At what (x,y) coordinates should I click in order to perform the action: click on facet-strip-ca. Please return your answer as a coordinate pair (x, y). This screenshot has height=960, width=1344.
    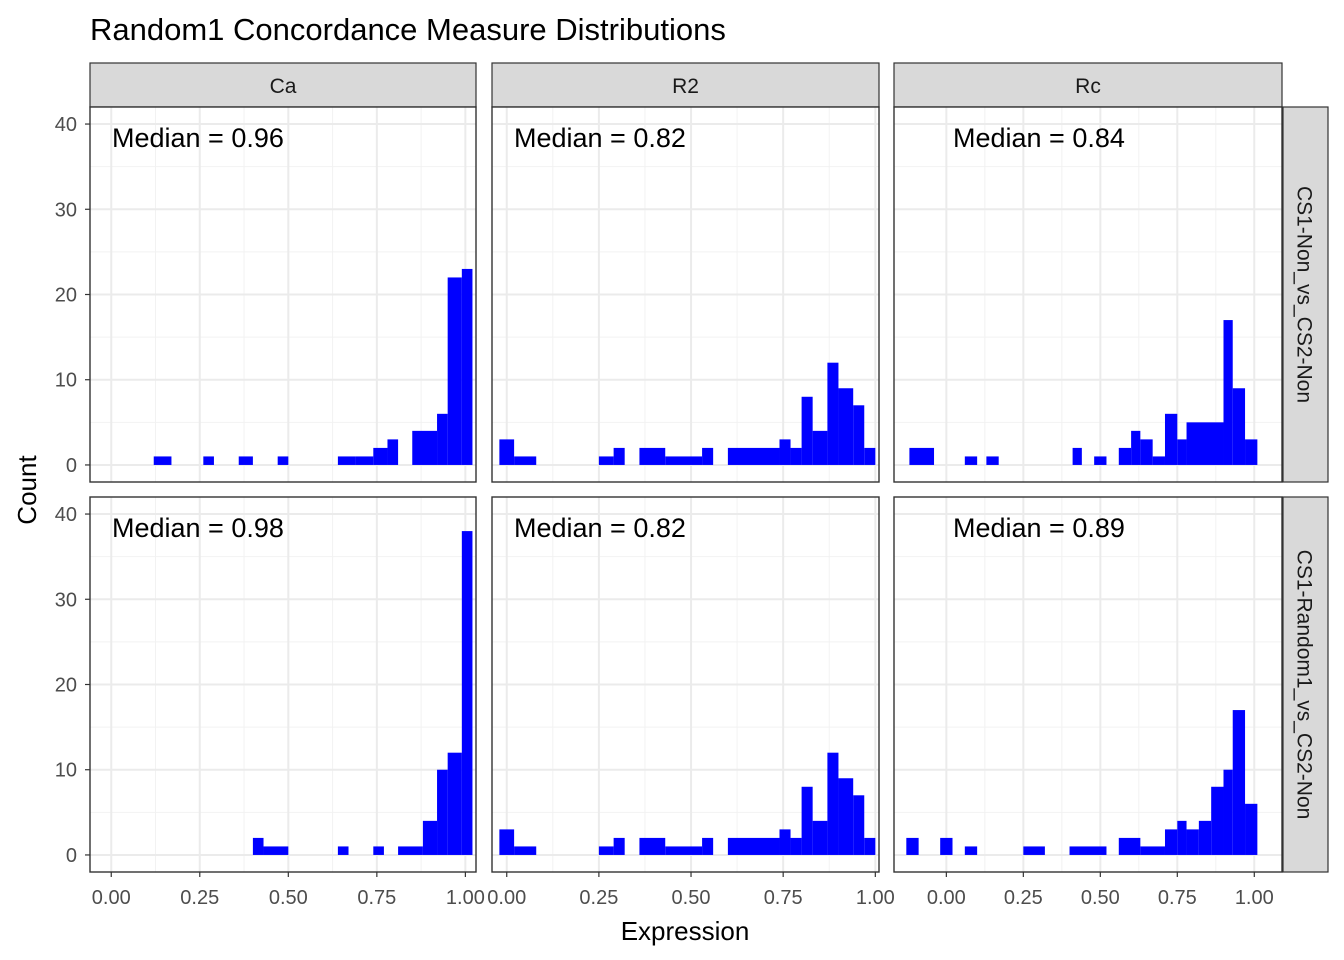
    Looking at the image, I should click on (283, 85).